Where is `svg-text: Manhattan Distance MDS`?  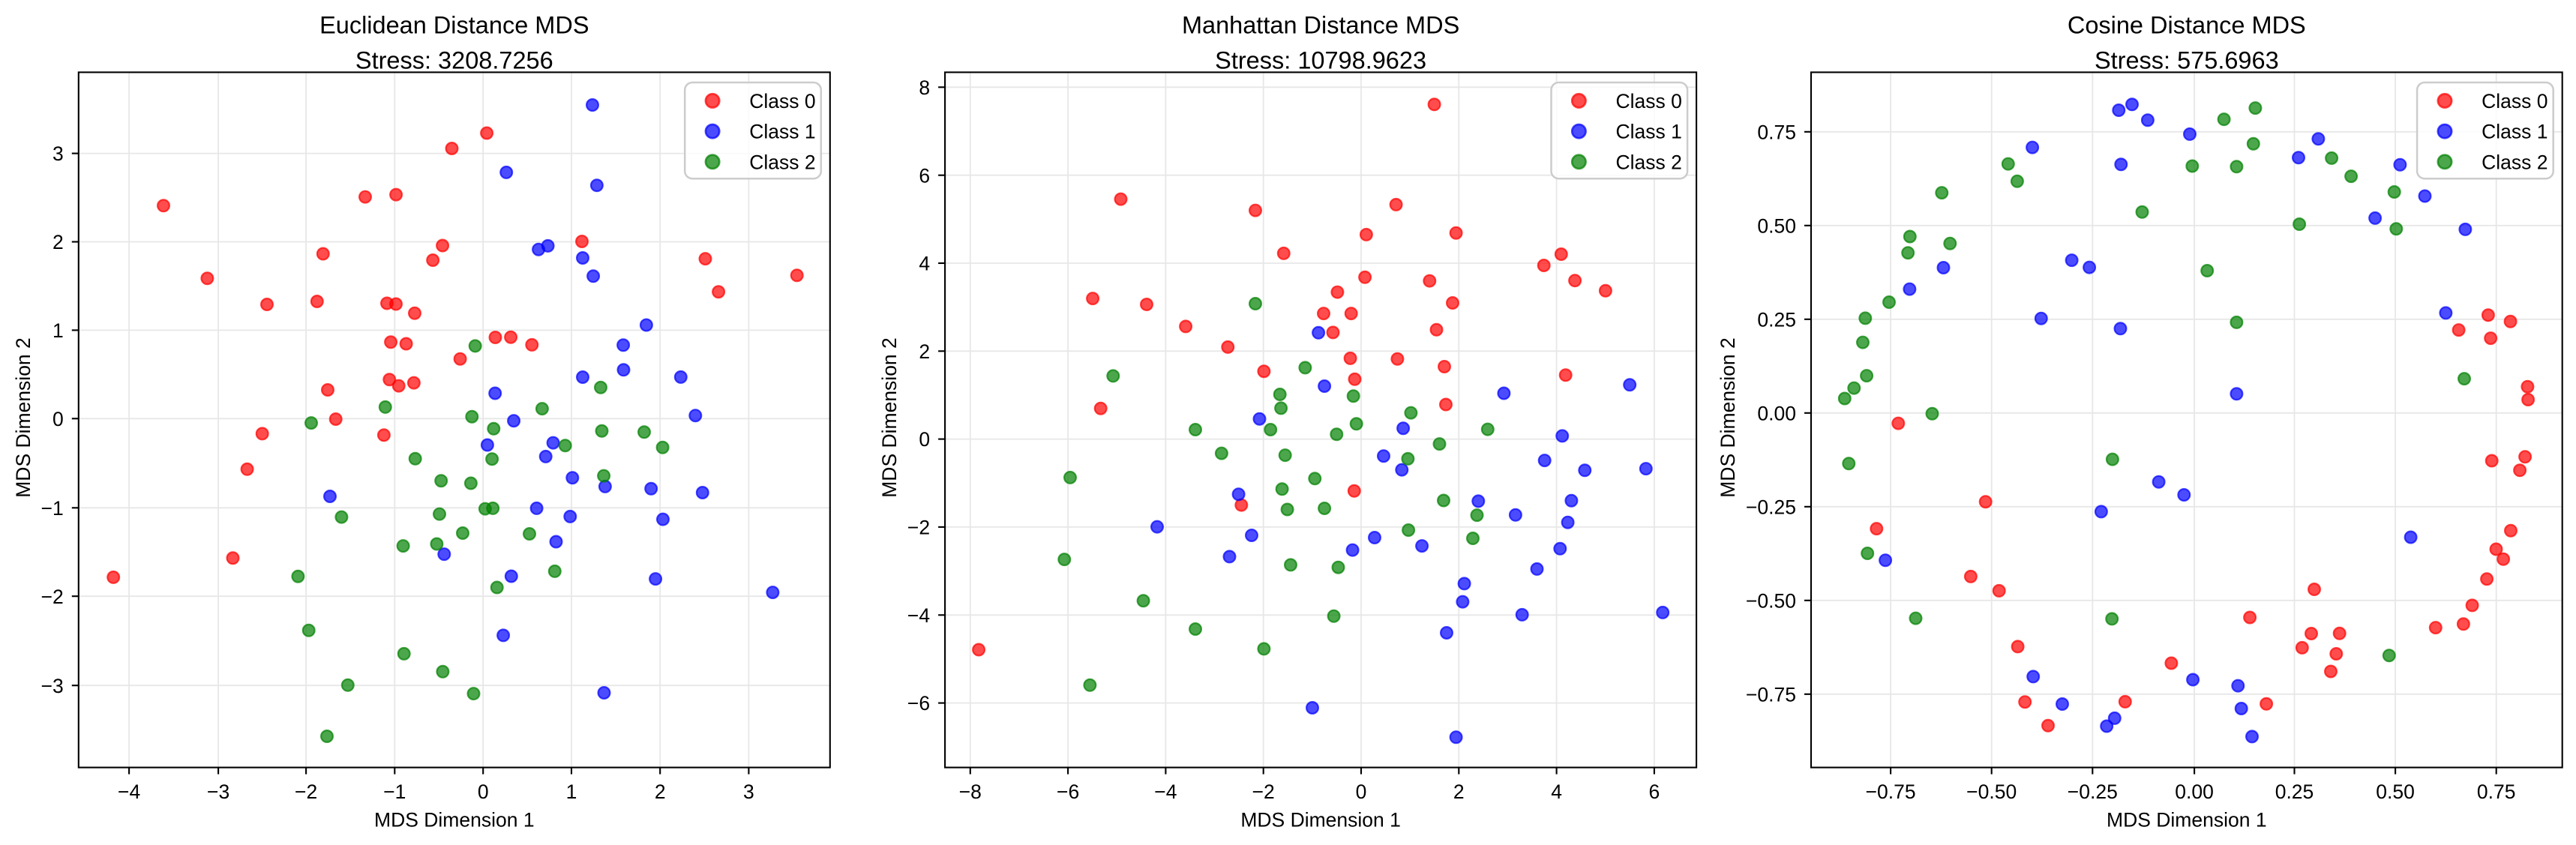 svg-text: Manhattan Distance MDS is located at coordinates (1320, 24).